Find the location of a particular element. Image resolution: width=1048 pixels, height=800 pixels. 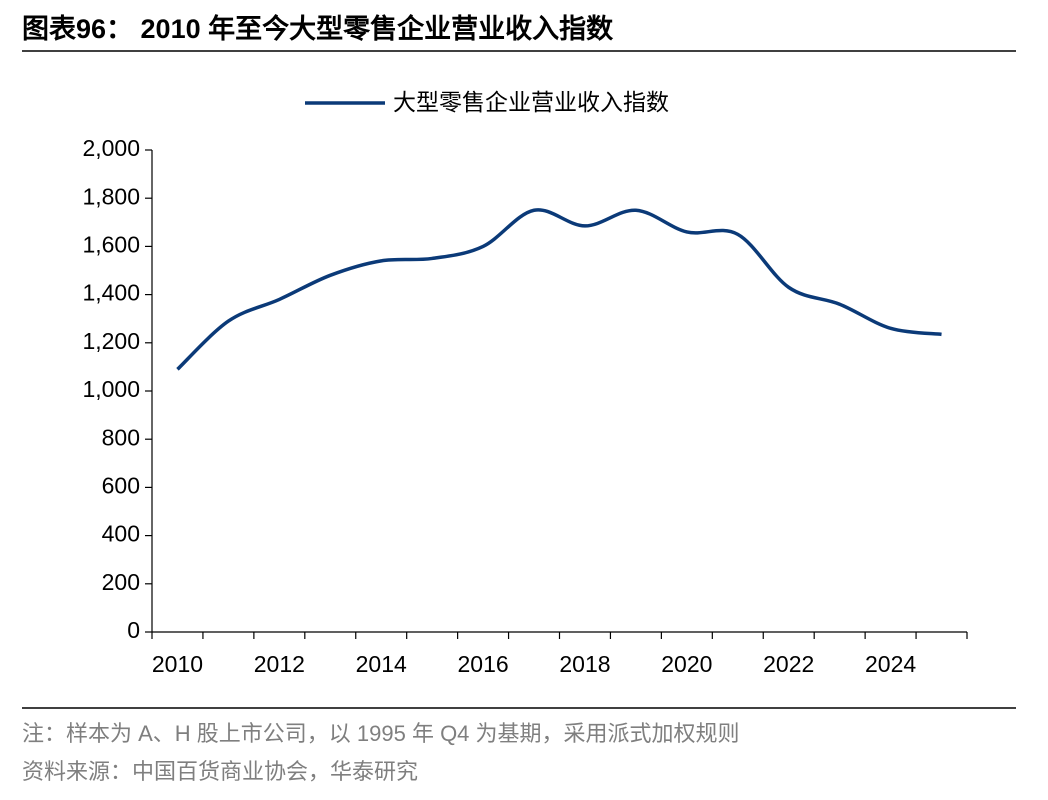

legend-label: 大型零售企业营业收入指数 is located at coordinates (531, 102).